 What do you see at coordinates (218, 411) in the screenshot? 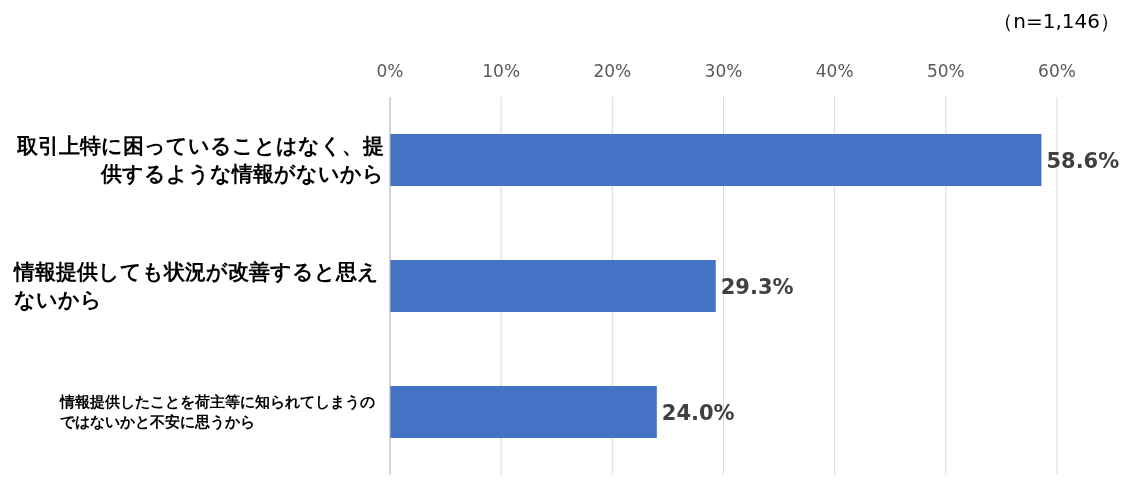
I see `y-tick-label: 情報提供したことを荷主等に知られてしまうのではないかと不安に思うから` at bounding box center [218, 411].